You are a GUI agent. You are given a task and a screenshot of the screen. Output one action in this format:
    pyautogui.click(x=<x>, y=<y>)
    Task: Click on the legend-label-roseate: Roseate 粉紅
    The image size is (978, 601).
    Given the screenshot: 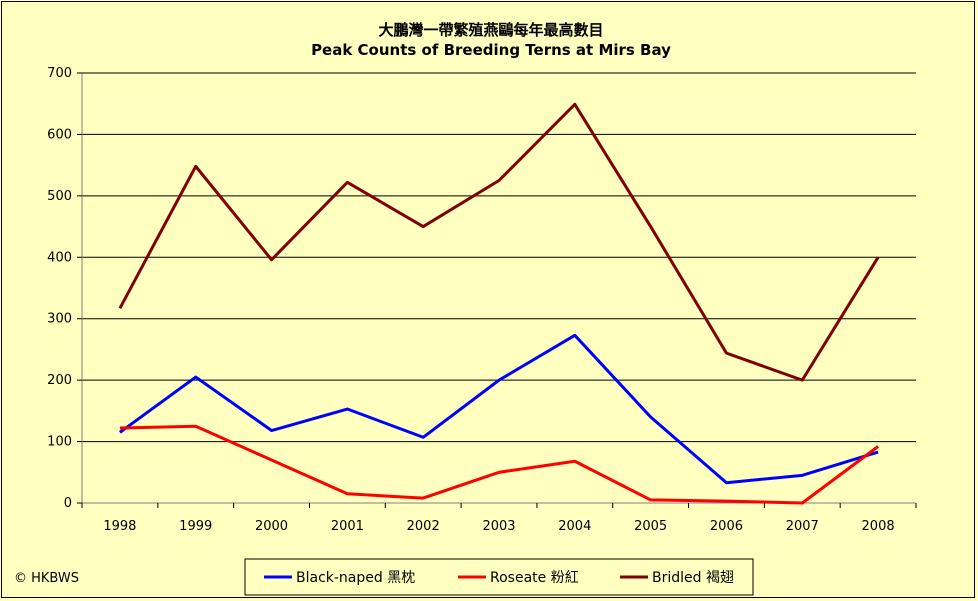 What is the action you would take?
    pyautogui.click(x=534, y=578)
    